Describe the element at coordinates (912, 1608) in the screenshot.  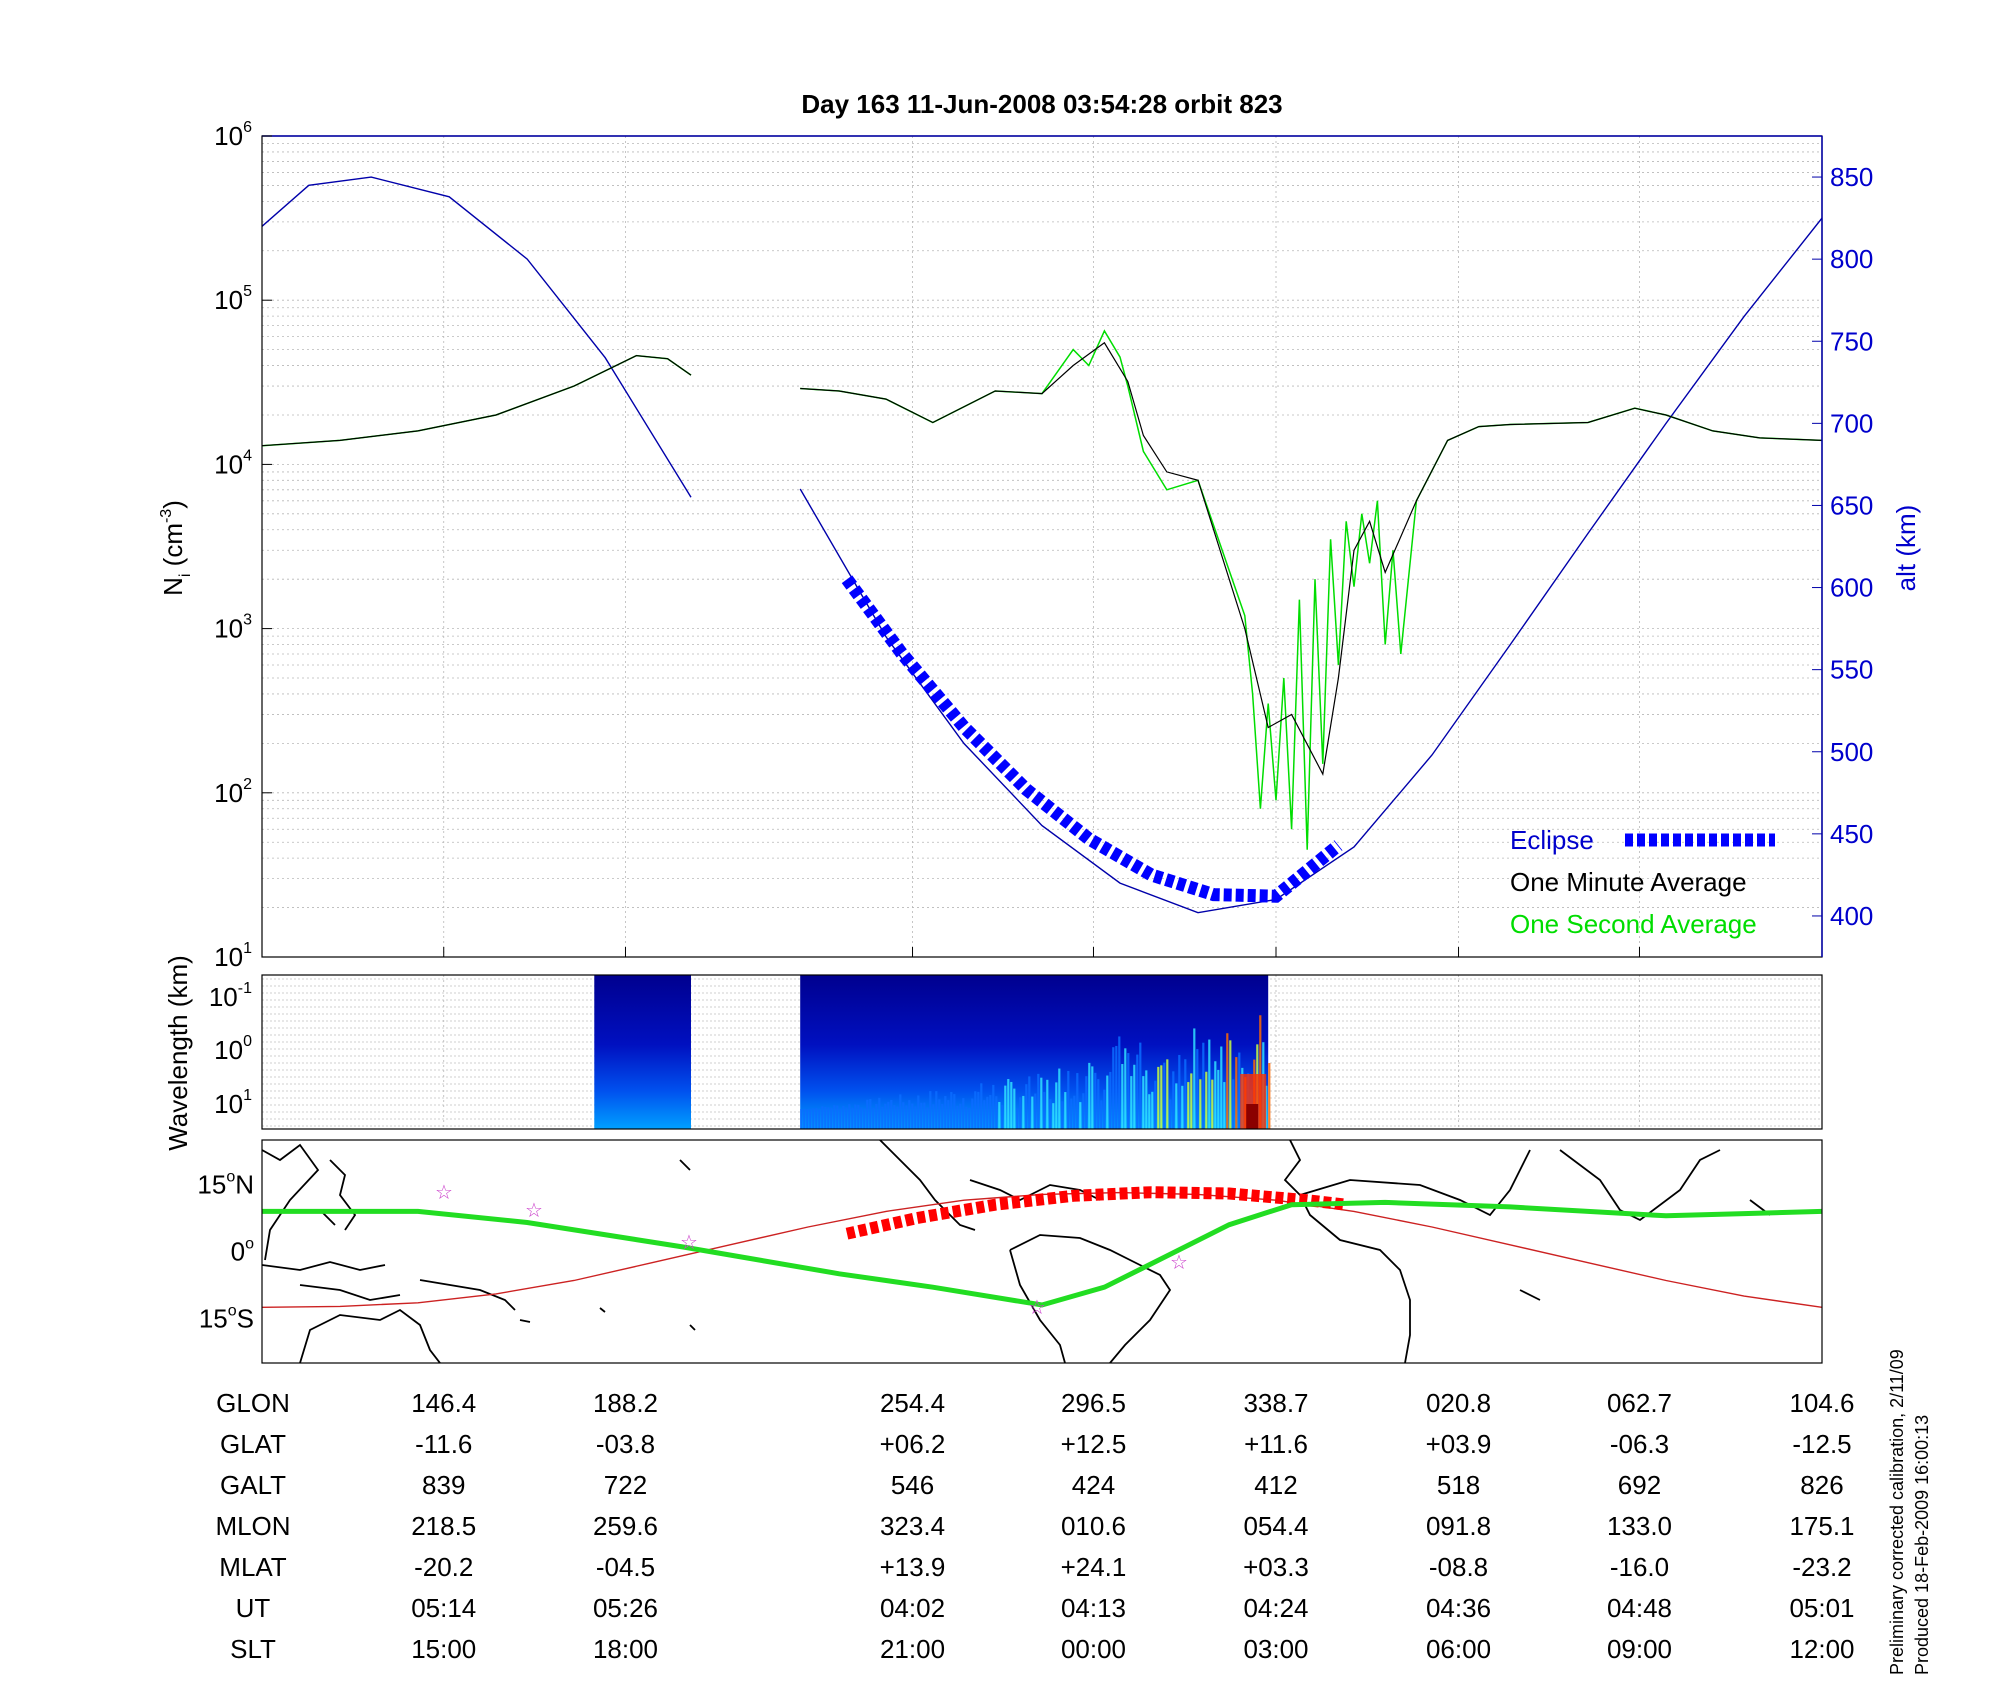
I see `table-cell: 04:02` at that location.